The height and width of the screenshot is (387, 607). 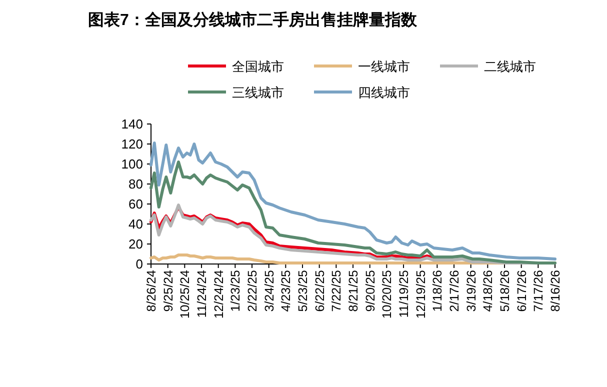 What do you see at coordinates (387, 294) in the screenshot?
I see `x-tick-label: 10/20/25` at bounding box center [387, 294].